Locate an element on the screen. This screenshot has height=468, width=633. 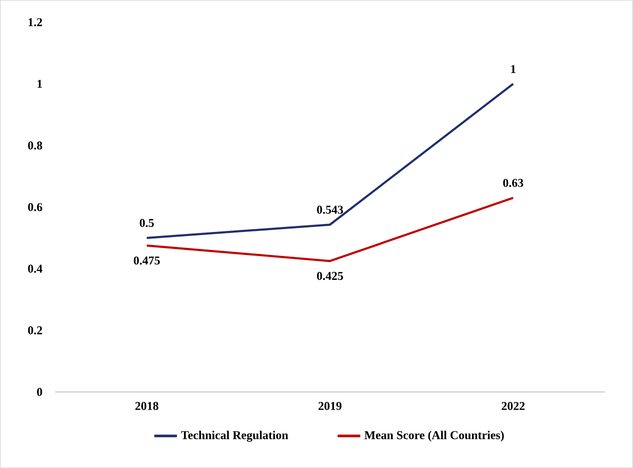
y-tick-label: 0.4 is located at coordinates (35, 268).